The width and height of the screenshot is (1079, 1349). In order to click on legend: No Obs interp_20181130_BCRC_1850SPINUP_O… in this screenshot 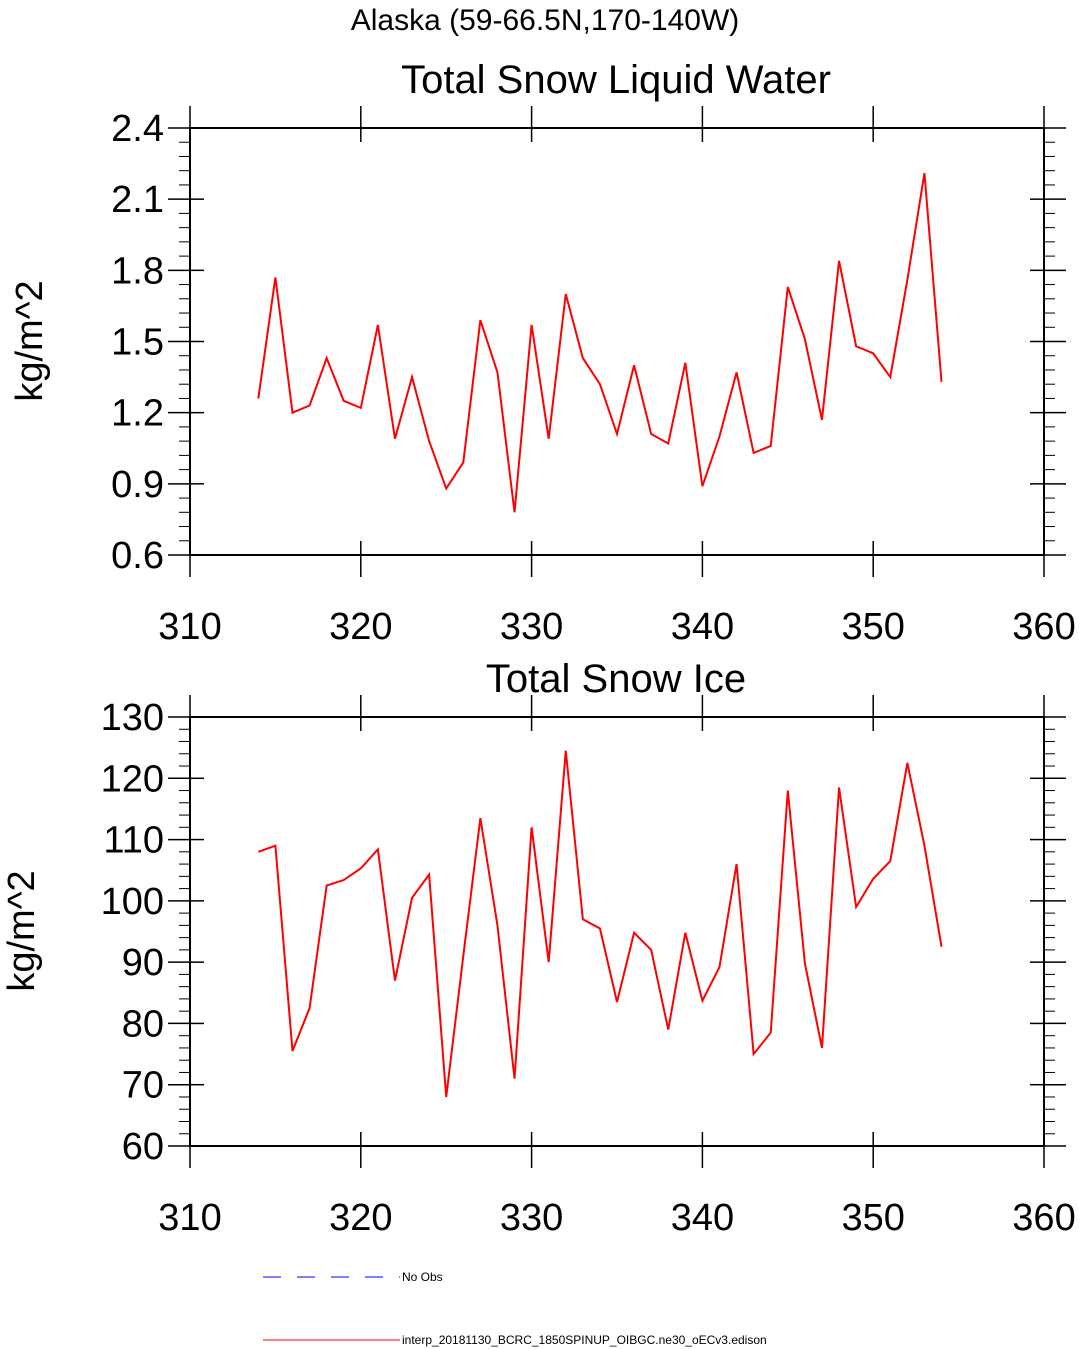, I will do `click(515, 1308)`.